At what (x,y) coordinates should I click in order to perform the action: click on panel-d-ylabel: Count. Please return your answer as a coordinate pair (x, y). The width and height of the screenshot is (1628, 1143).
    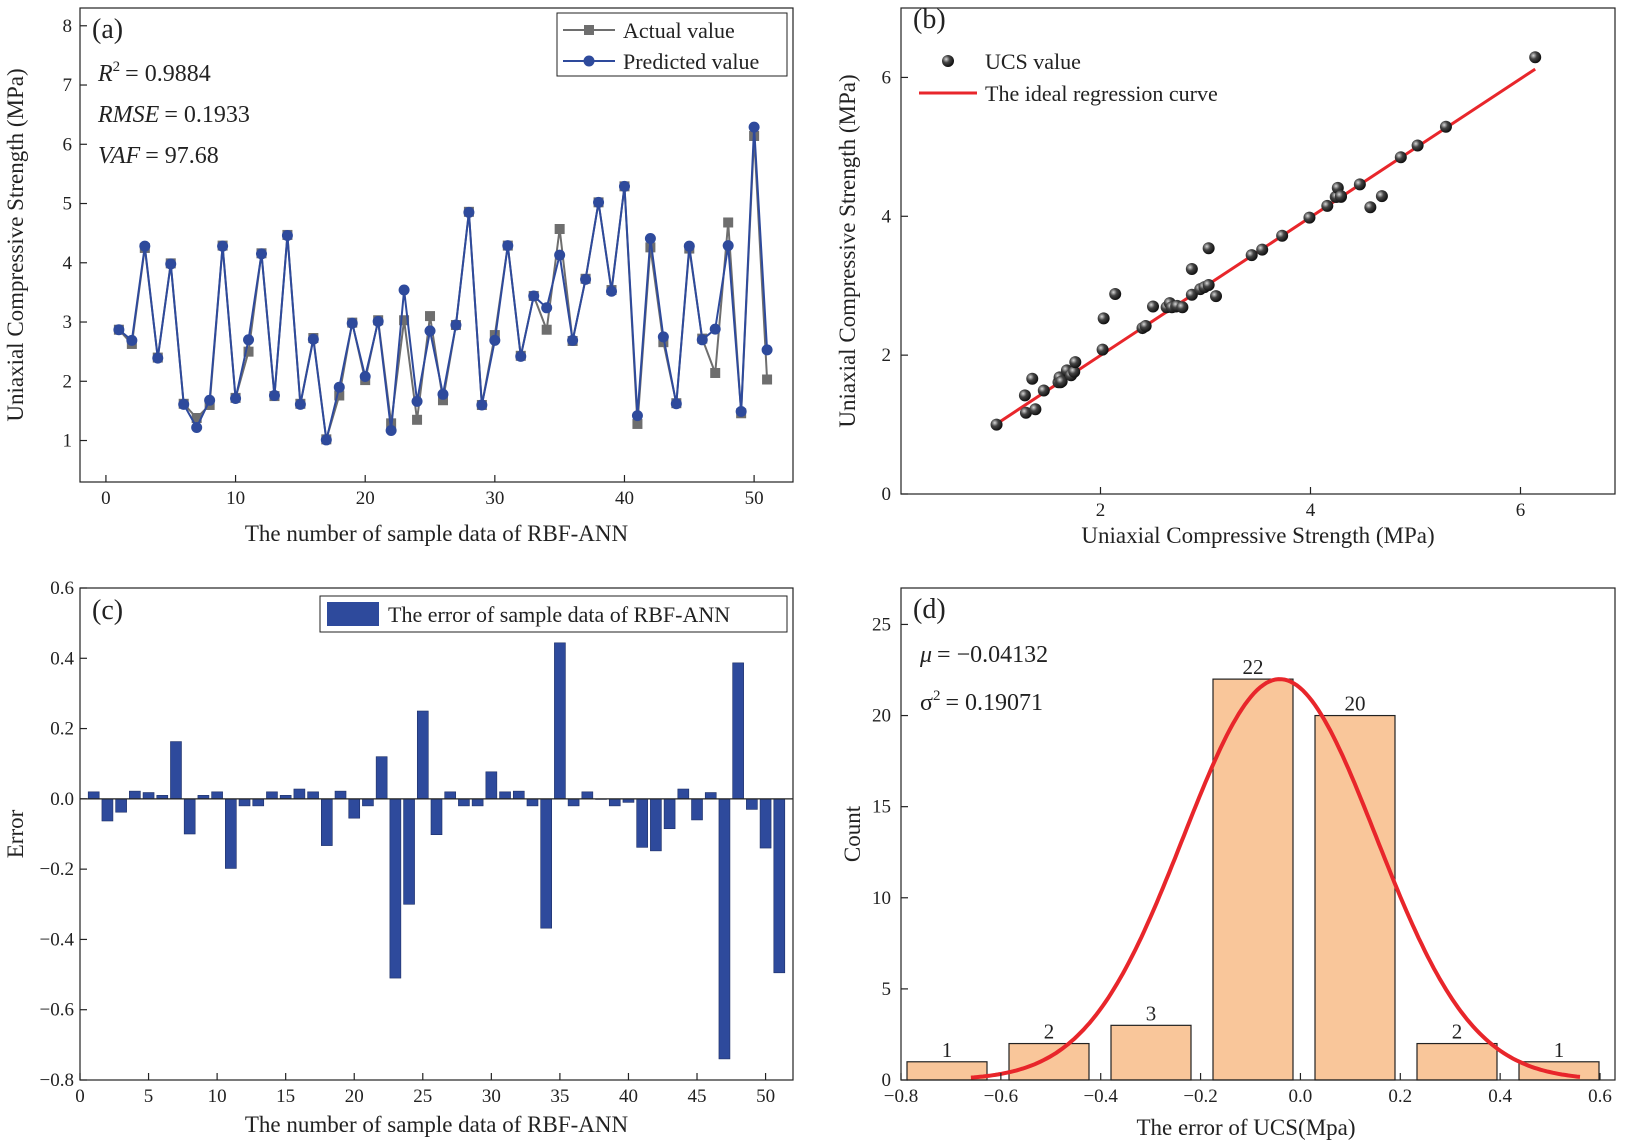
    Looking at the image, I should click on (852, 833).